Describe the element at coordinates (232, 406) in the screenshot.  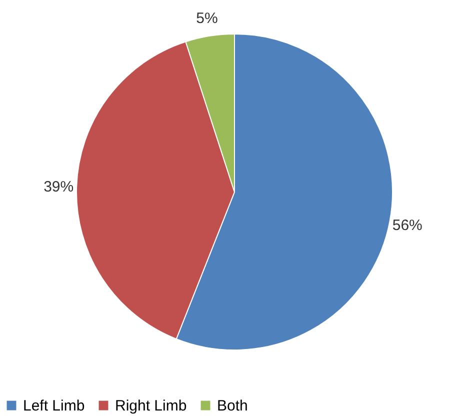
I see `legend-label: Both` at that location.